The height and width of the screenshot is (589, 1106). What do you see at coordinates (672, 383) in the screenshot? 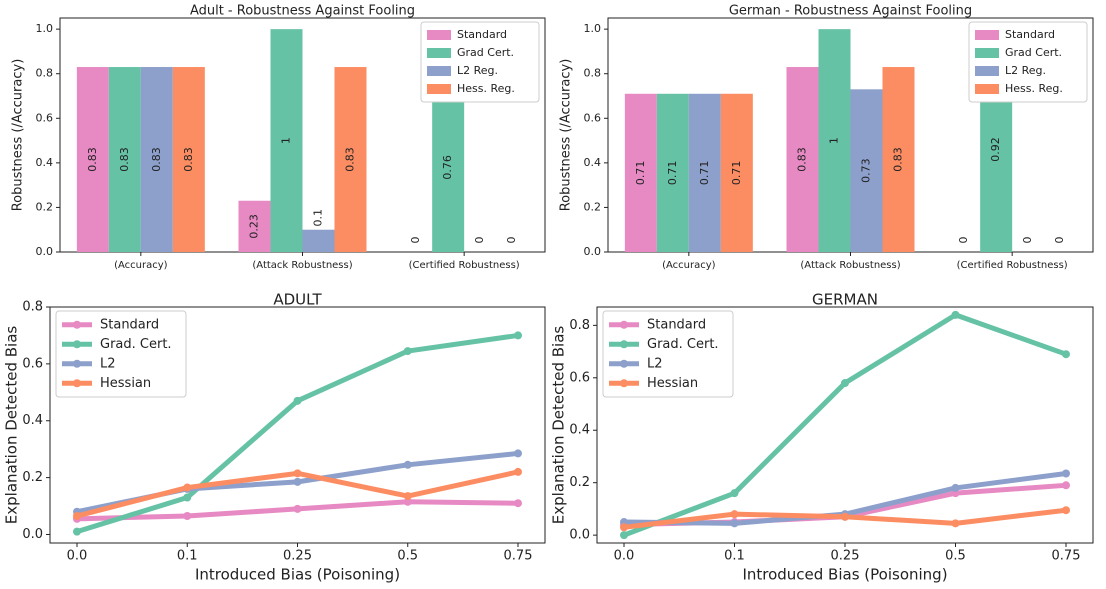
I see `legend-label: Hessian` at bounding box center [672, 383].